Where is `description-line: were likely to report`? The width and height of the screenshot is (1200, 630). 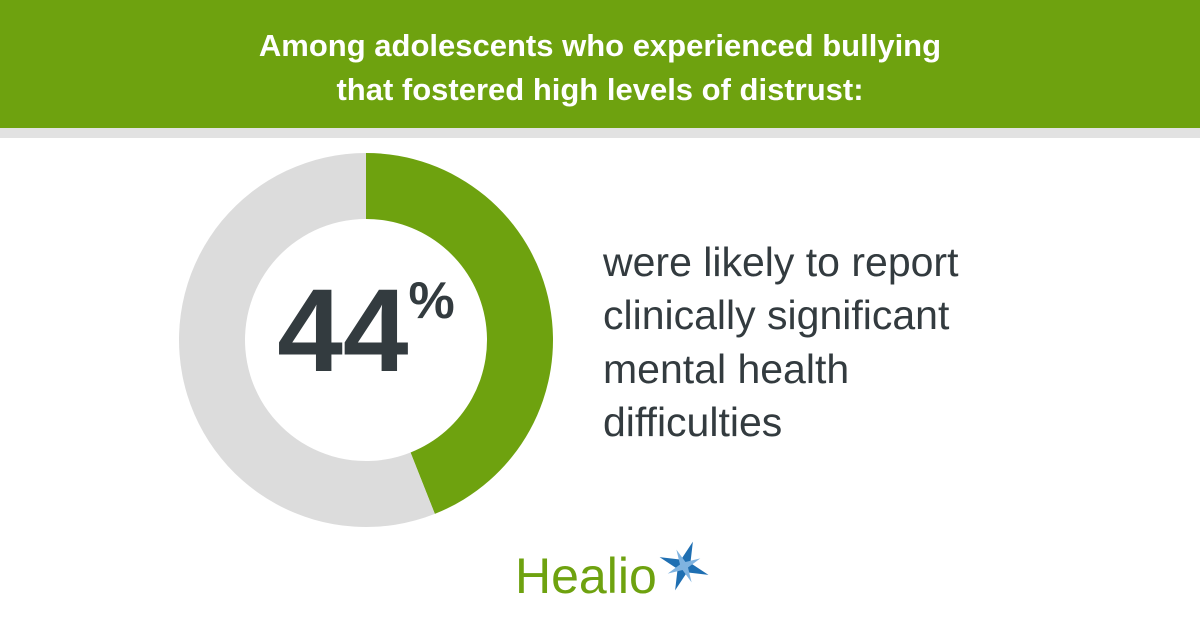 description-line: were likely to report is located at coordinates (780, 262).